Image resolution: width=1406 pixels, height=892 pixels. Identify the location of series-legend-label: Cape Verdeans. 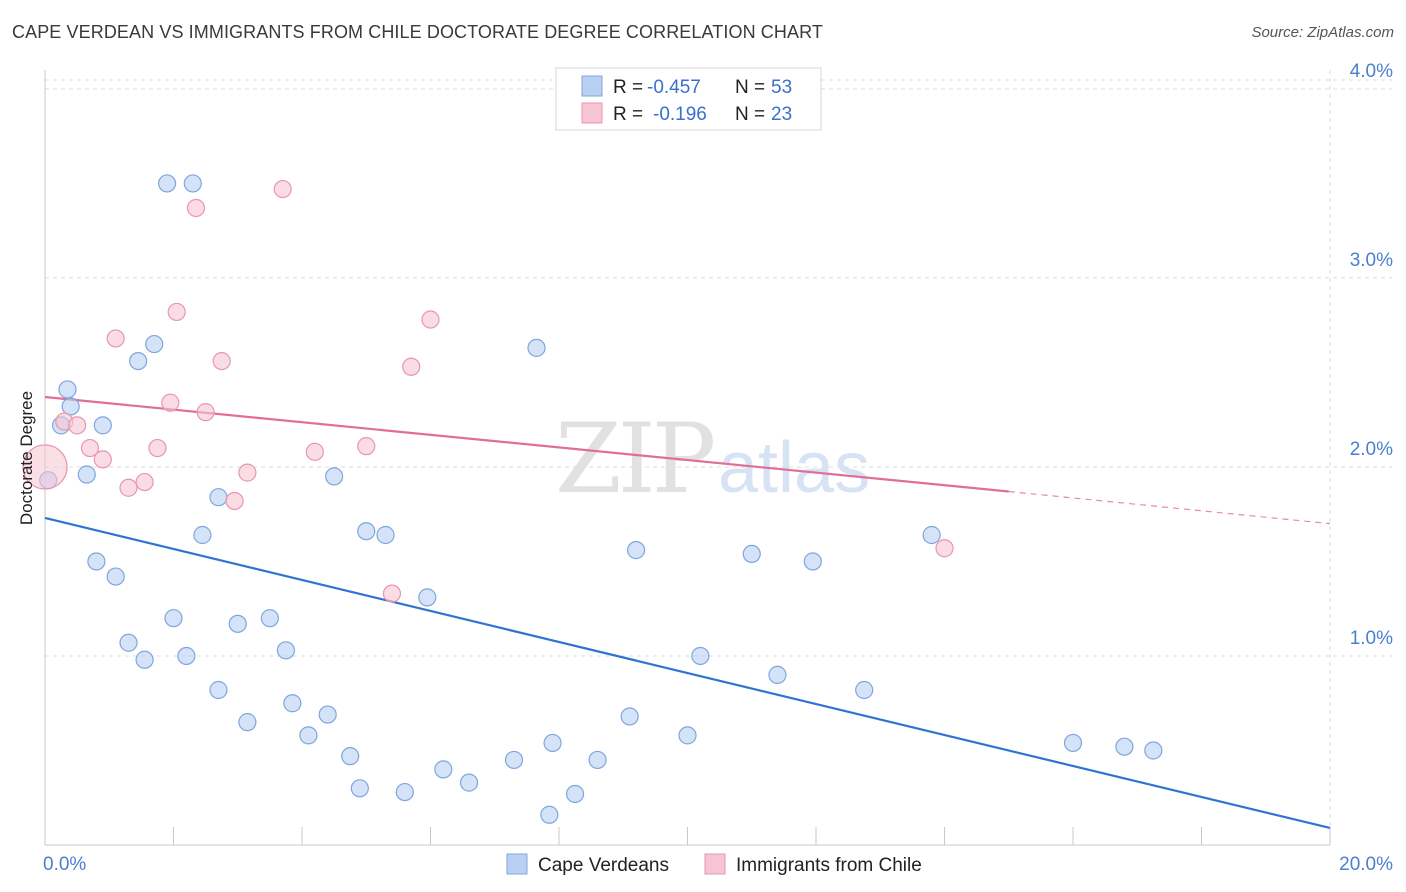
(603, 865).